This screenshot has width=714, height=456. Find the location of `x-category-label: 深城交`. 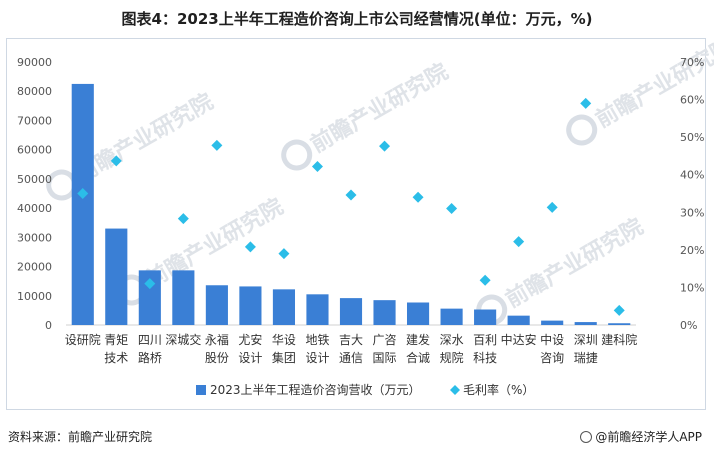

x-category-label: 深城交 is located at coordinates (183, 339).